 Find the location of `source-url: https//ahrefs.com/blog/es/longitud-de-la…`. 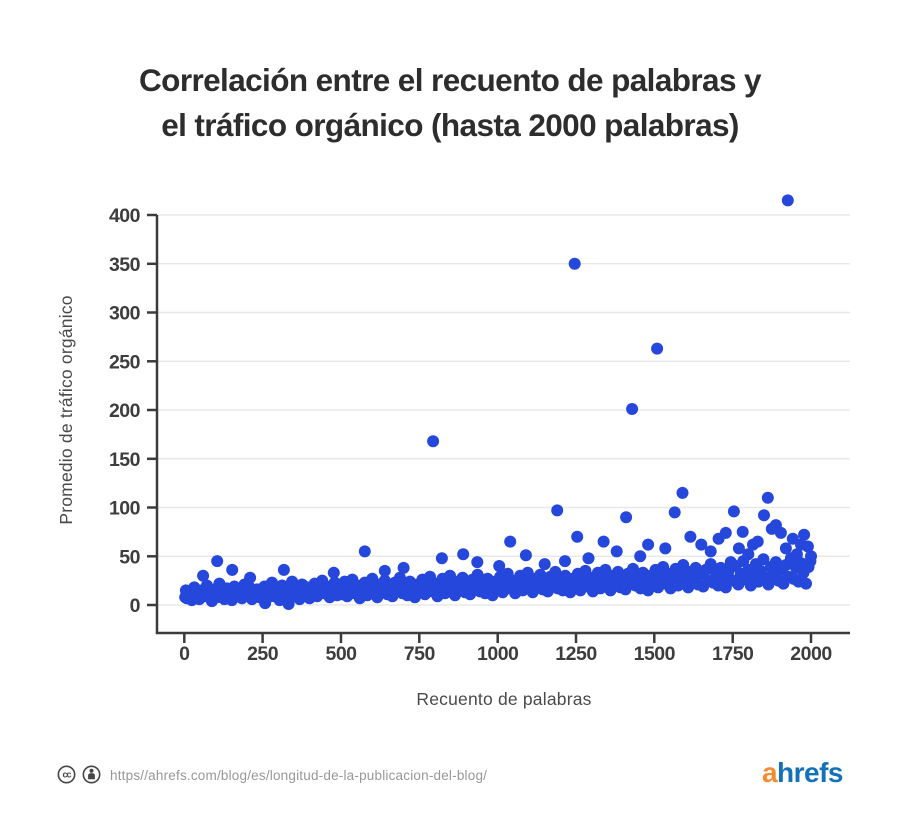

source-url: https//ahrefs.com/blog/es/longitud-de-la… is located at coordinates (299, 775).